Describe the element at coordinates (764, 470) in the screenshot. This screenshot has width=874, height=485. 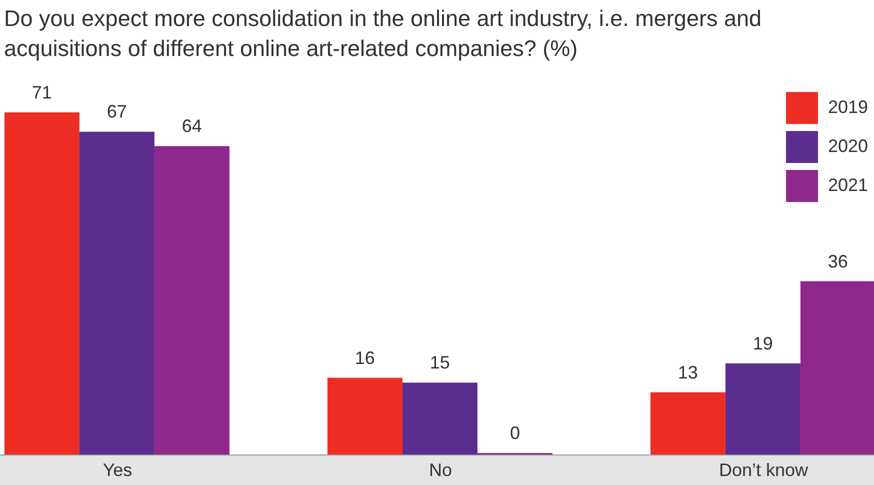
I see `x-tick-label: Don’t know` at that location.